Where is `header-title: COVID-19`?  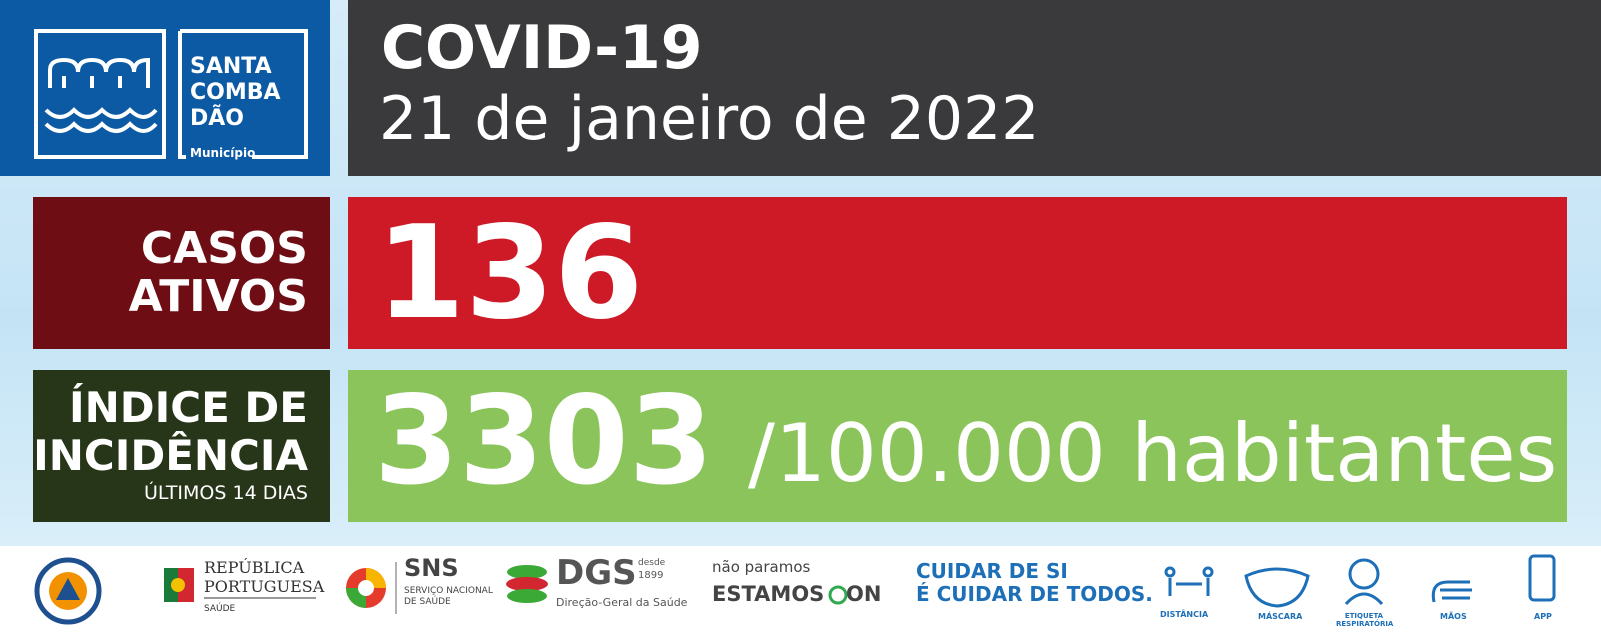
header-title: COVID-19 is located at coordinates (542, 48).